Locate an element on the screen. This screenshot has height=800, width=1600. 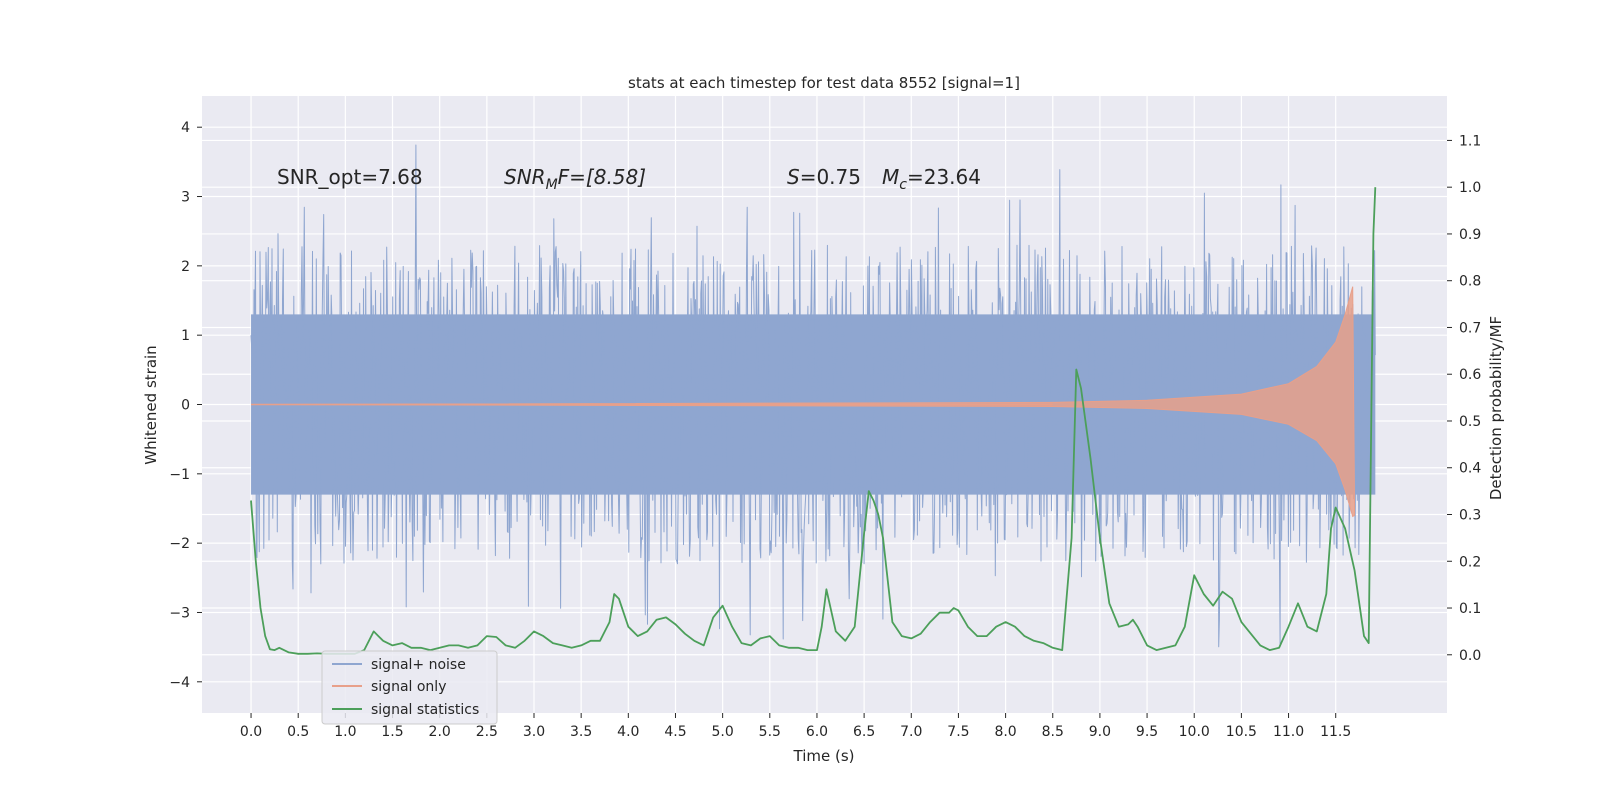
x-tick-label: 5.5 is located at coordinates (770, 732).